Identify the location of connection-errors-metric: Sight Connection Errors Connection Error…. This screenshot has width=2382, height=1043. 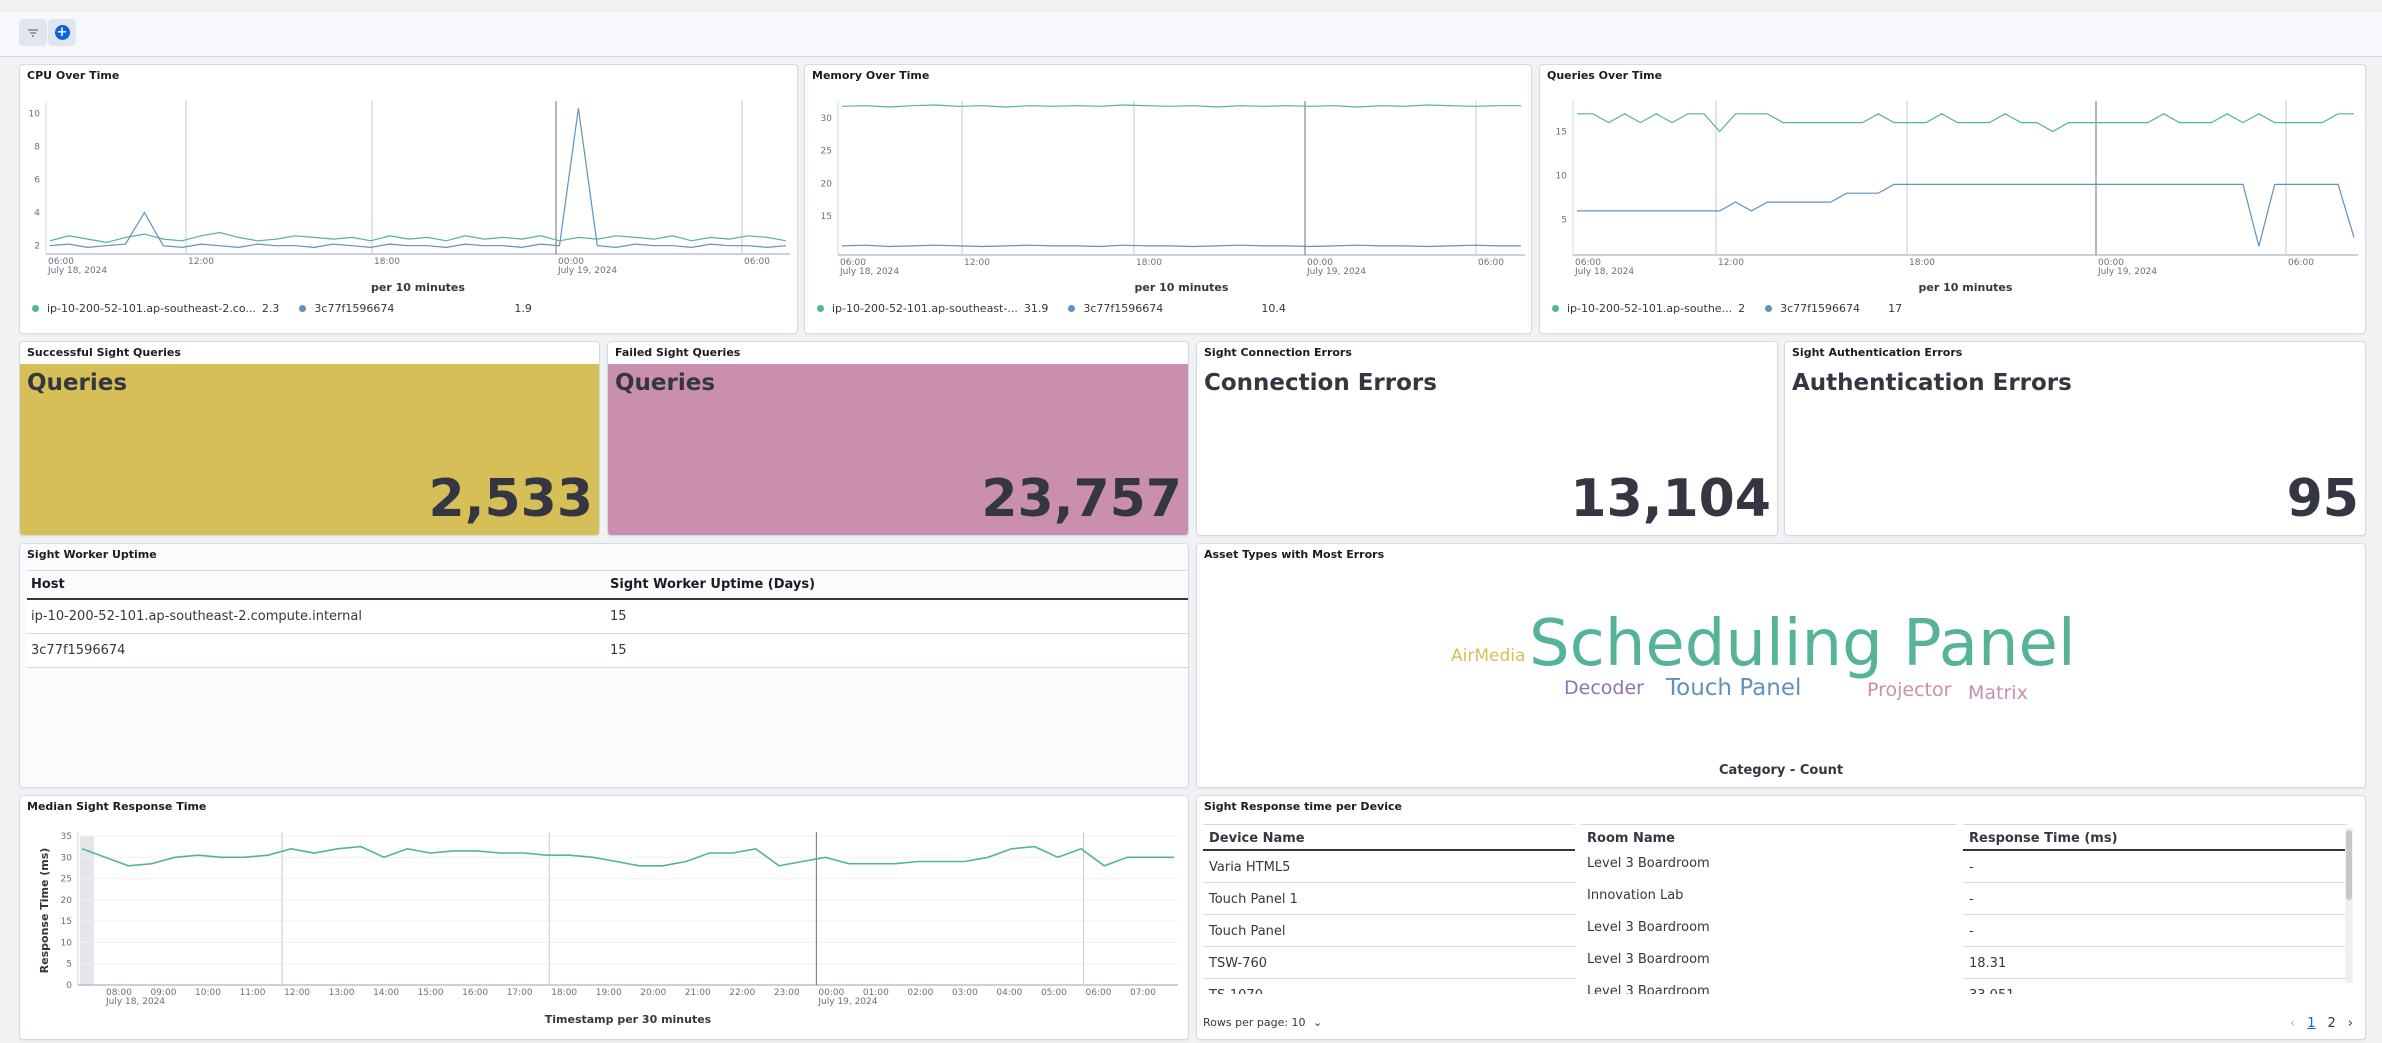
(1487, 438).